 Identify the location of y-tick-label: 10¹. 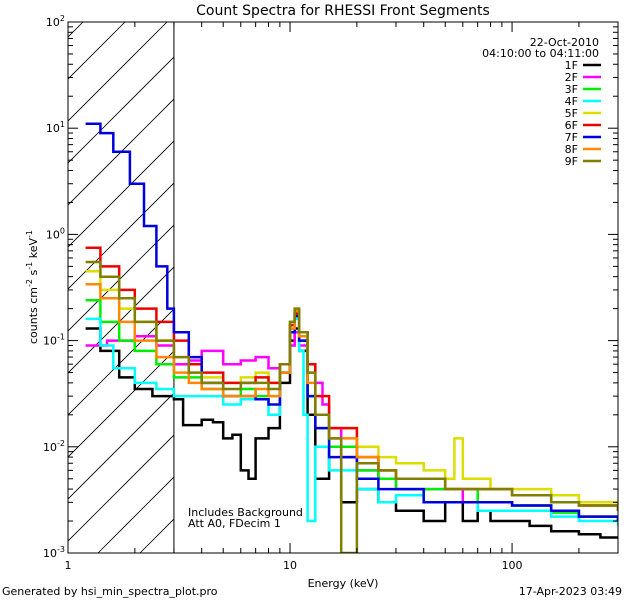
(55, 127).